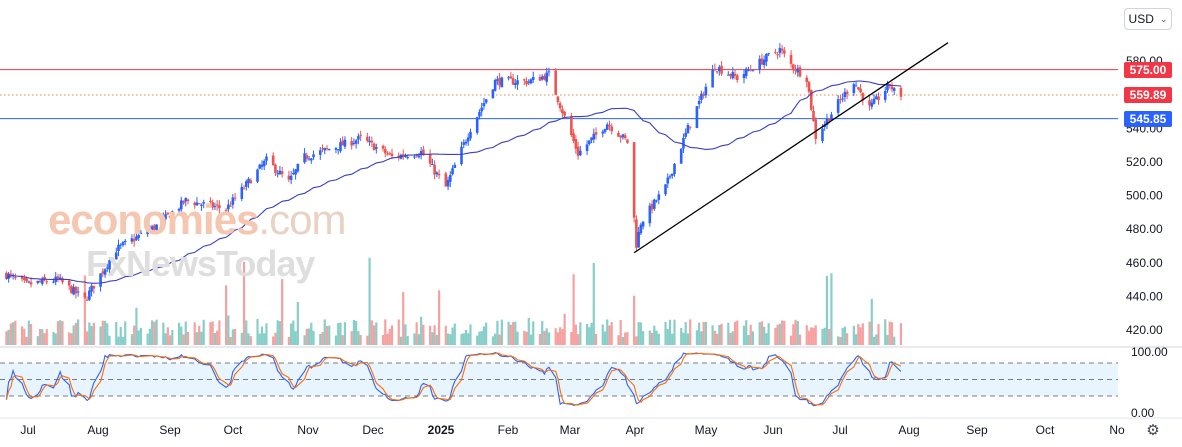 The width and height of the screenshot is (1182, 447). Describe the element at coordinates (454, 301) in the screenshot. I see `volume-bars` at that location.